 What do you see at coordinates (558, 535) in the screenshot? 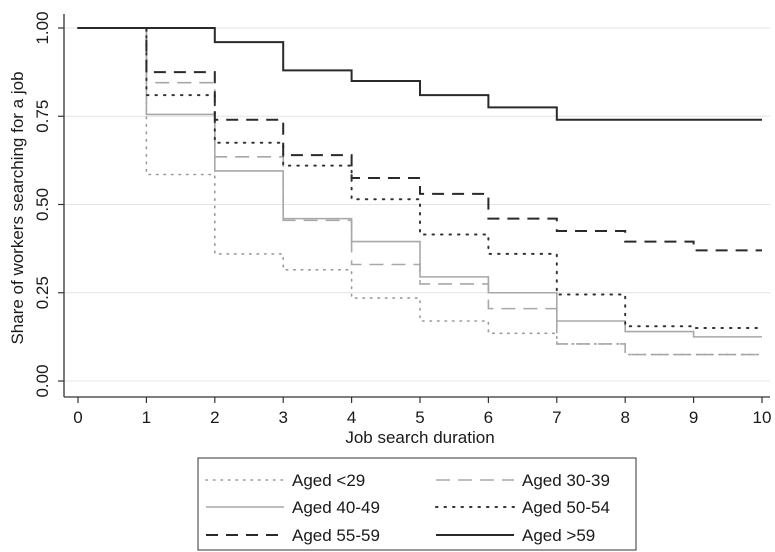
I see `legend-label-5: Aged >59` at bounding box center [558, 535].